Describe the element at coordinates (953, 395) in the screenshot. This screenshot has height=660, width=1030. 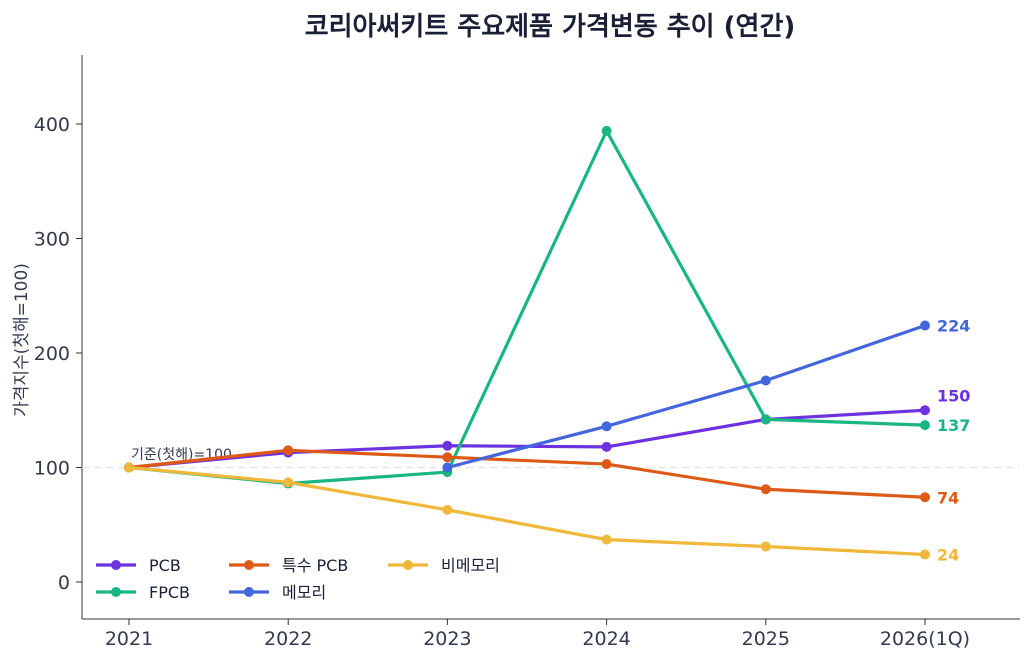
I see `end-value-label: 150` at that location.